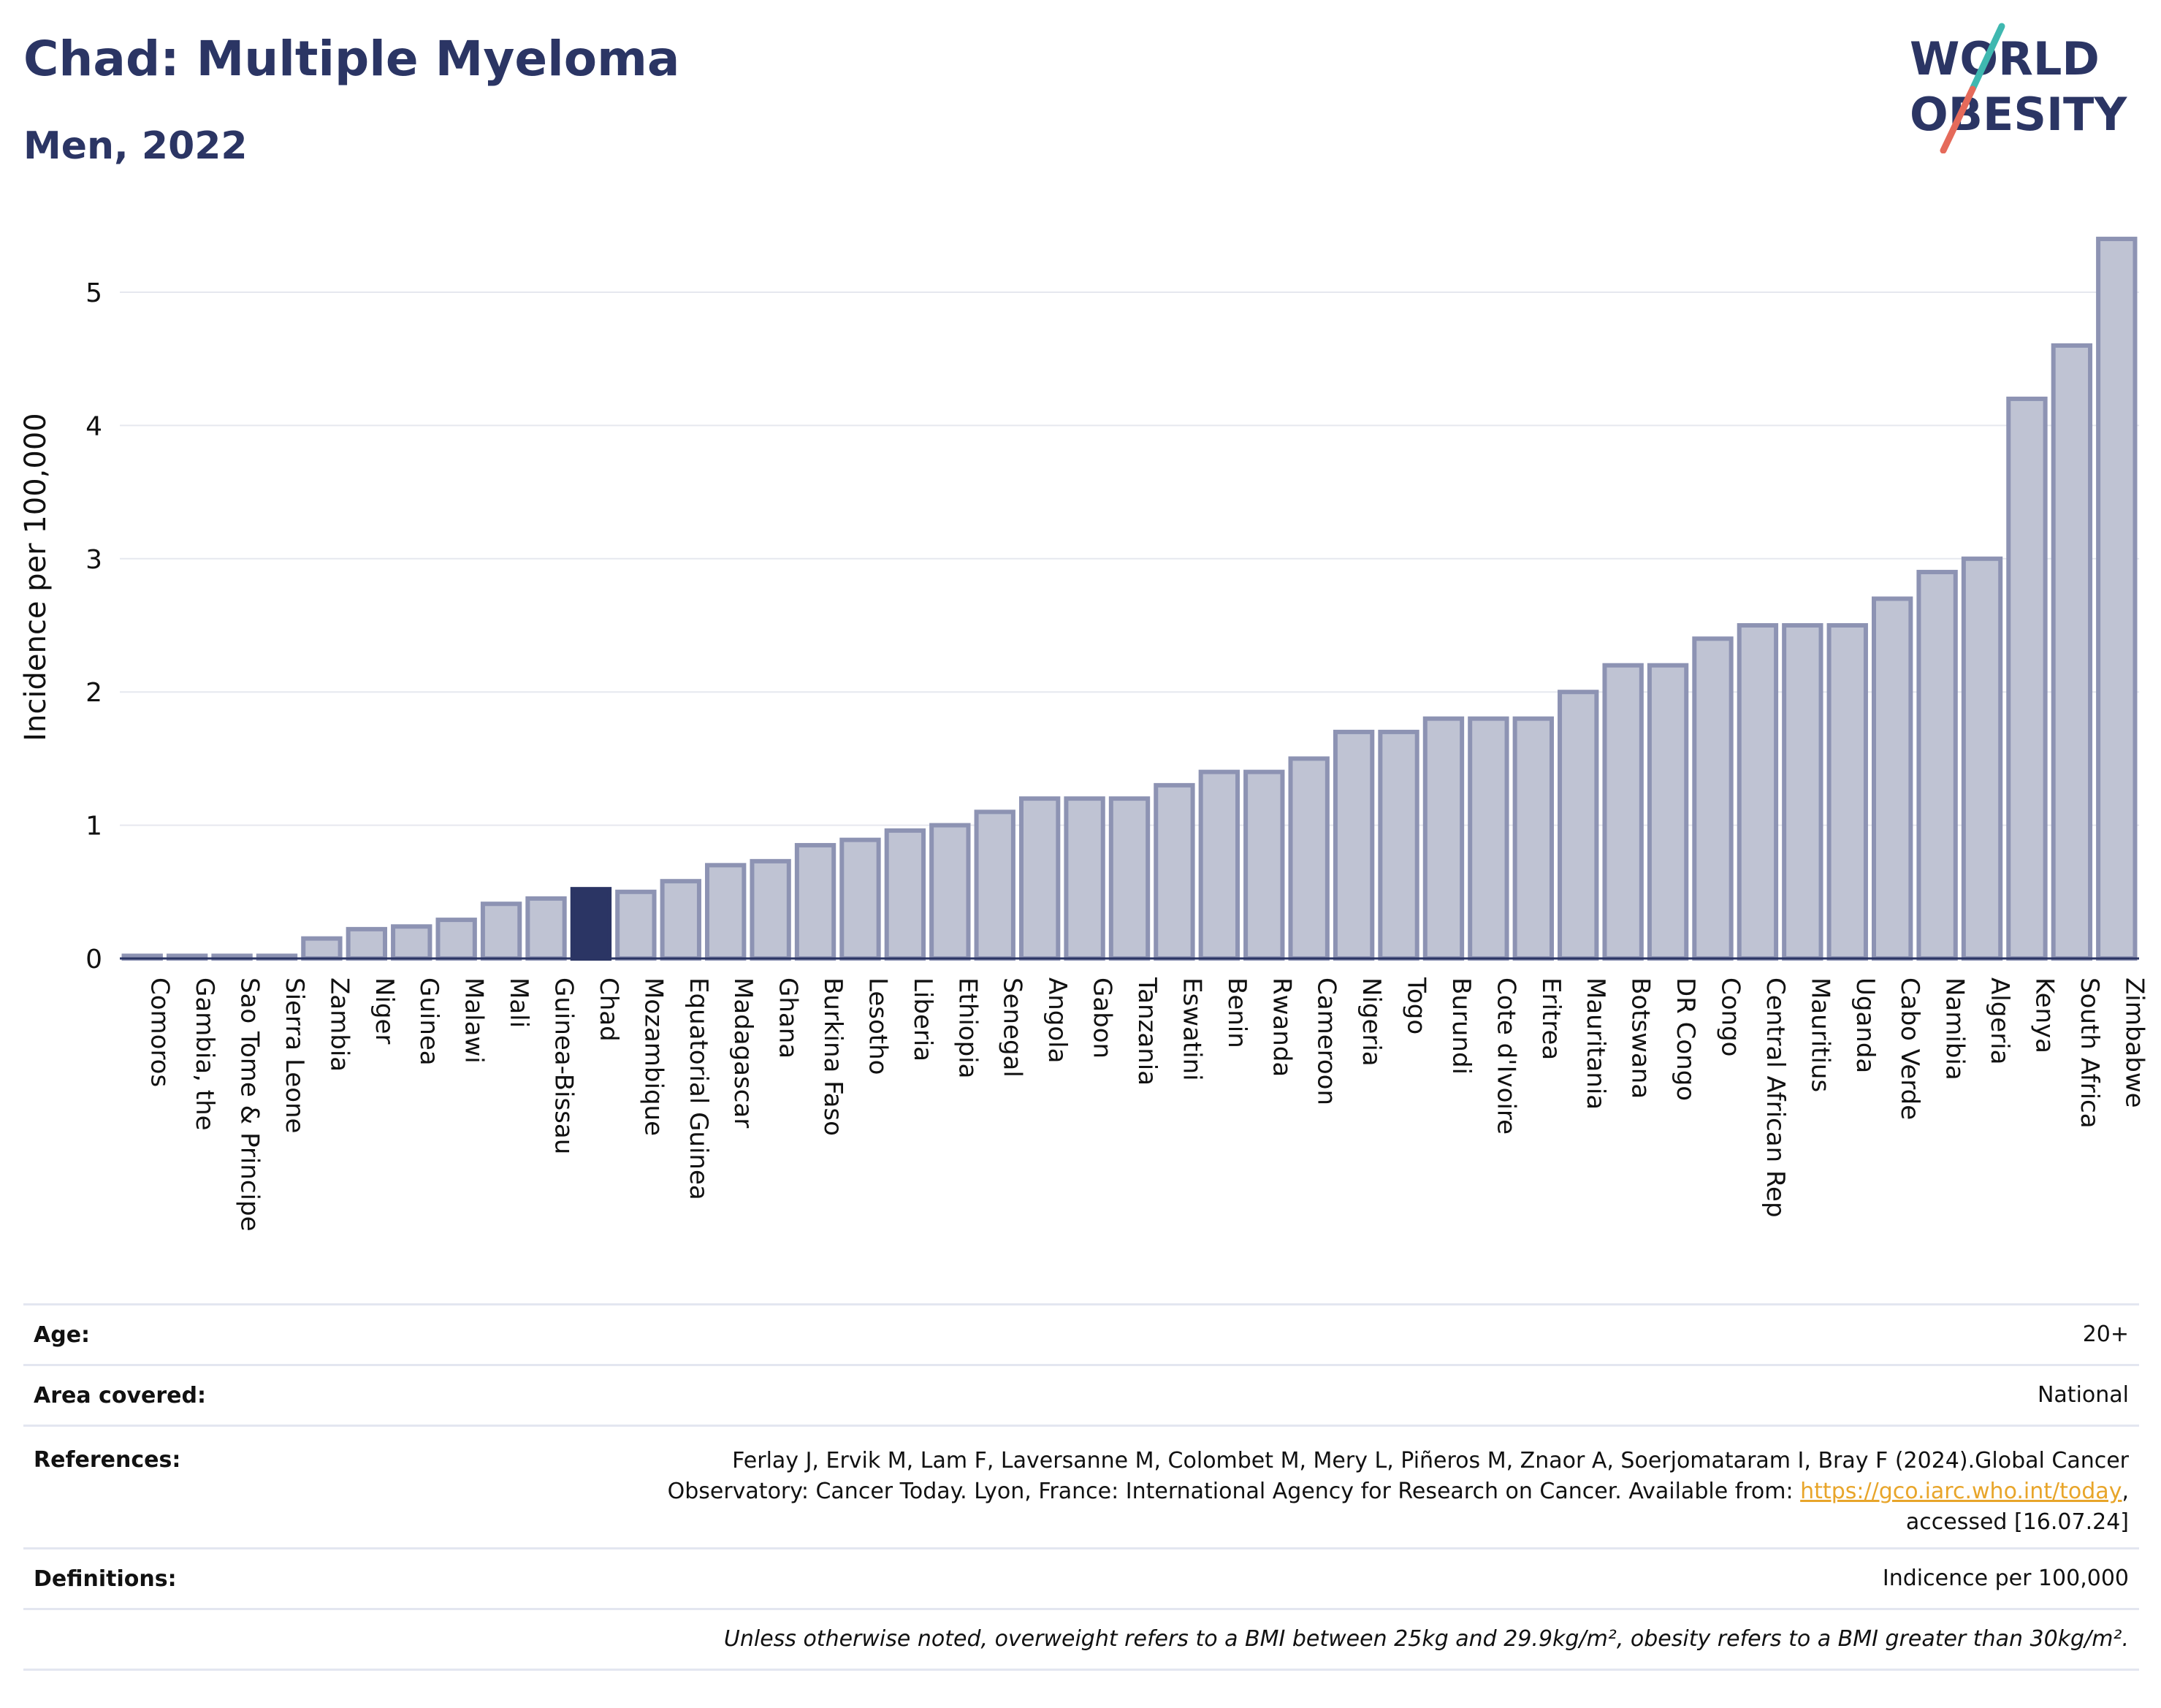  I want to click on y-tick-label: 3, so click(94, 560).